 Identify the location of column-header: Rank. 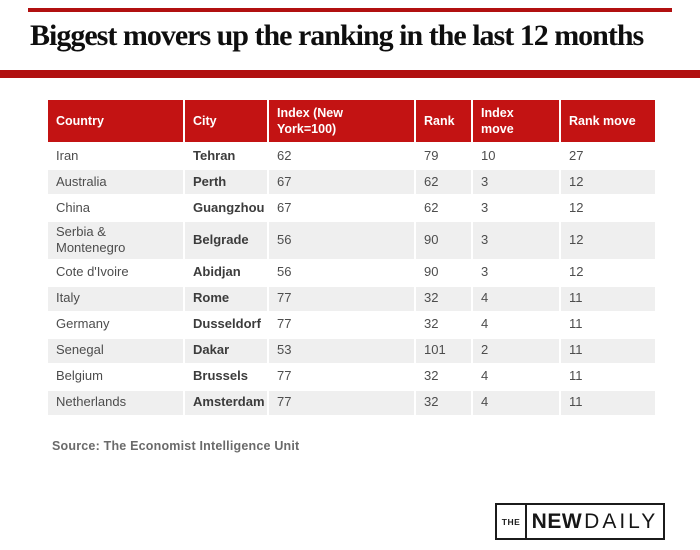
(443, 121).